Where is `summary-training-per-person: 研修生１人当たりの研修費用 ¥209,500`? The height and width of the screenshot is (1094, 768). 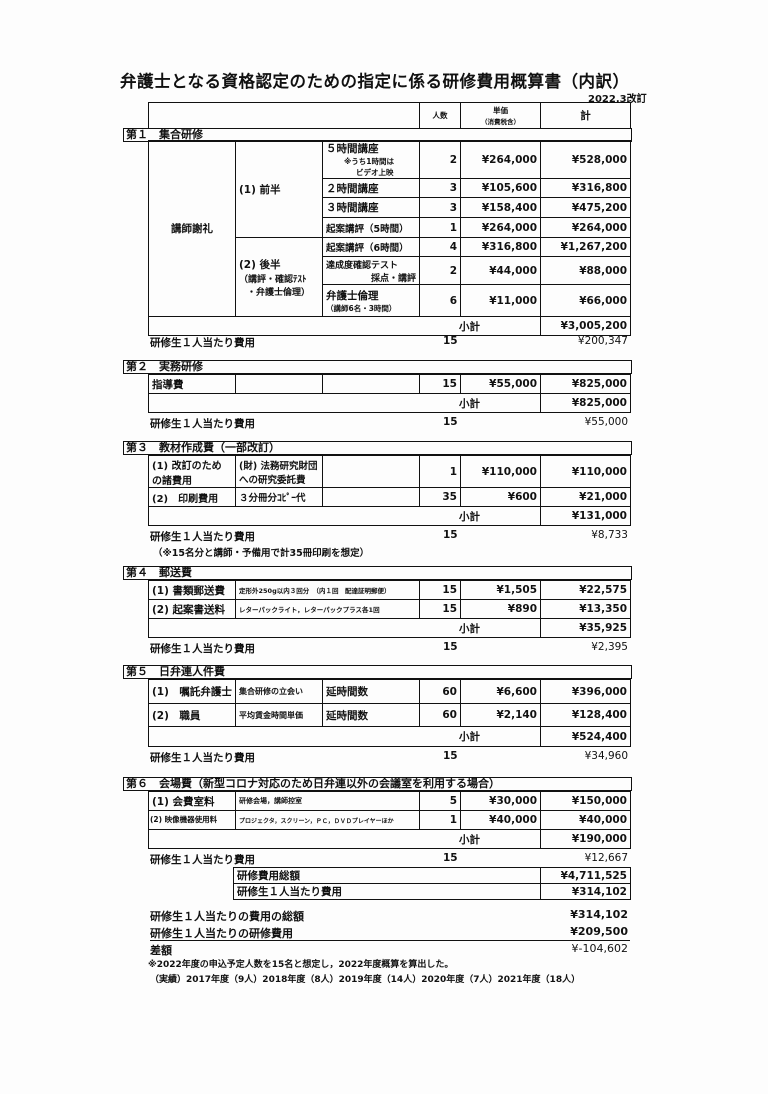
summary-training-per-person: 研修生１人当たりの研修費用 ¥209,500 is located at coordinates (390, 933).